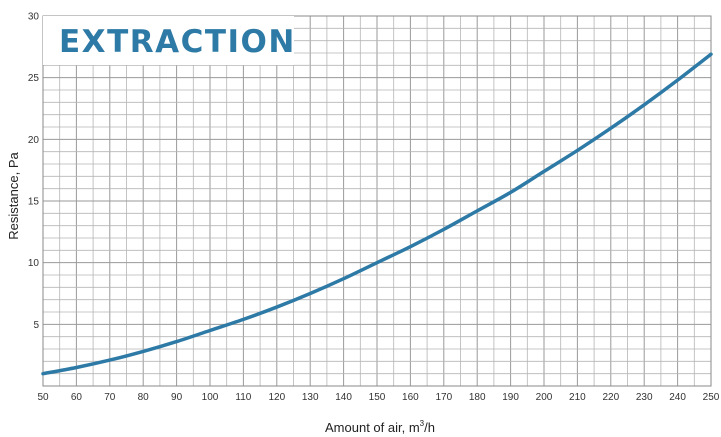  Describe the element at coordinates (544, 397) in the screenshot. I see `x-tick-label: 200` at that location.